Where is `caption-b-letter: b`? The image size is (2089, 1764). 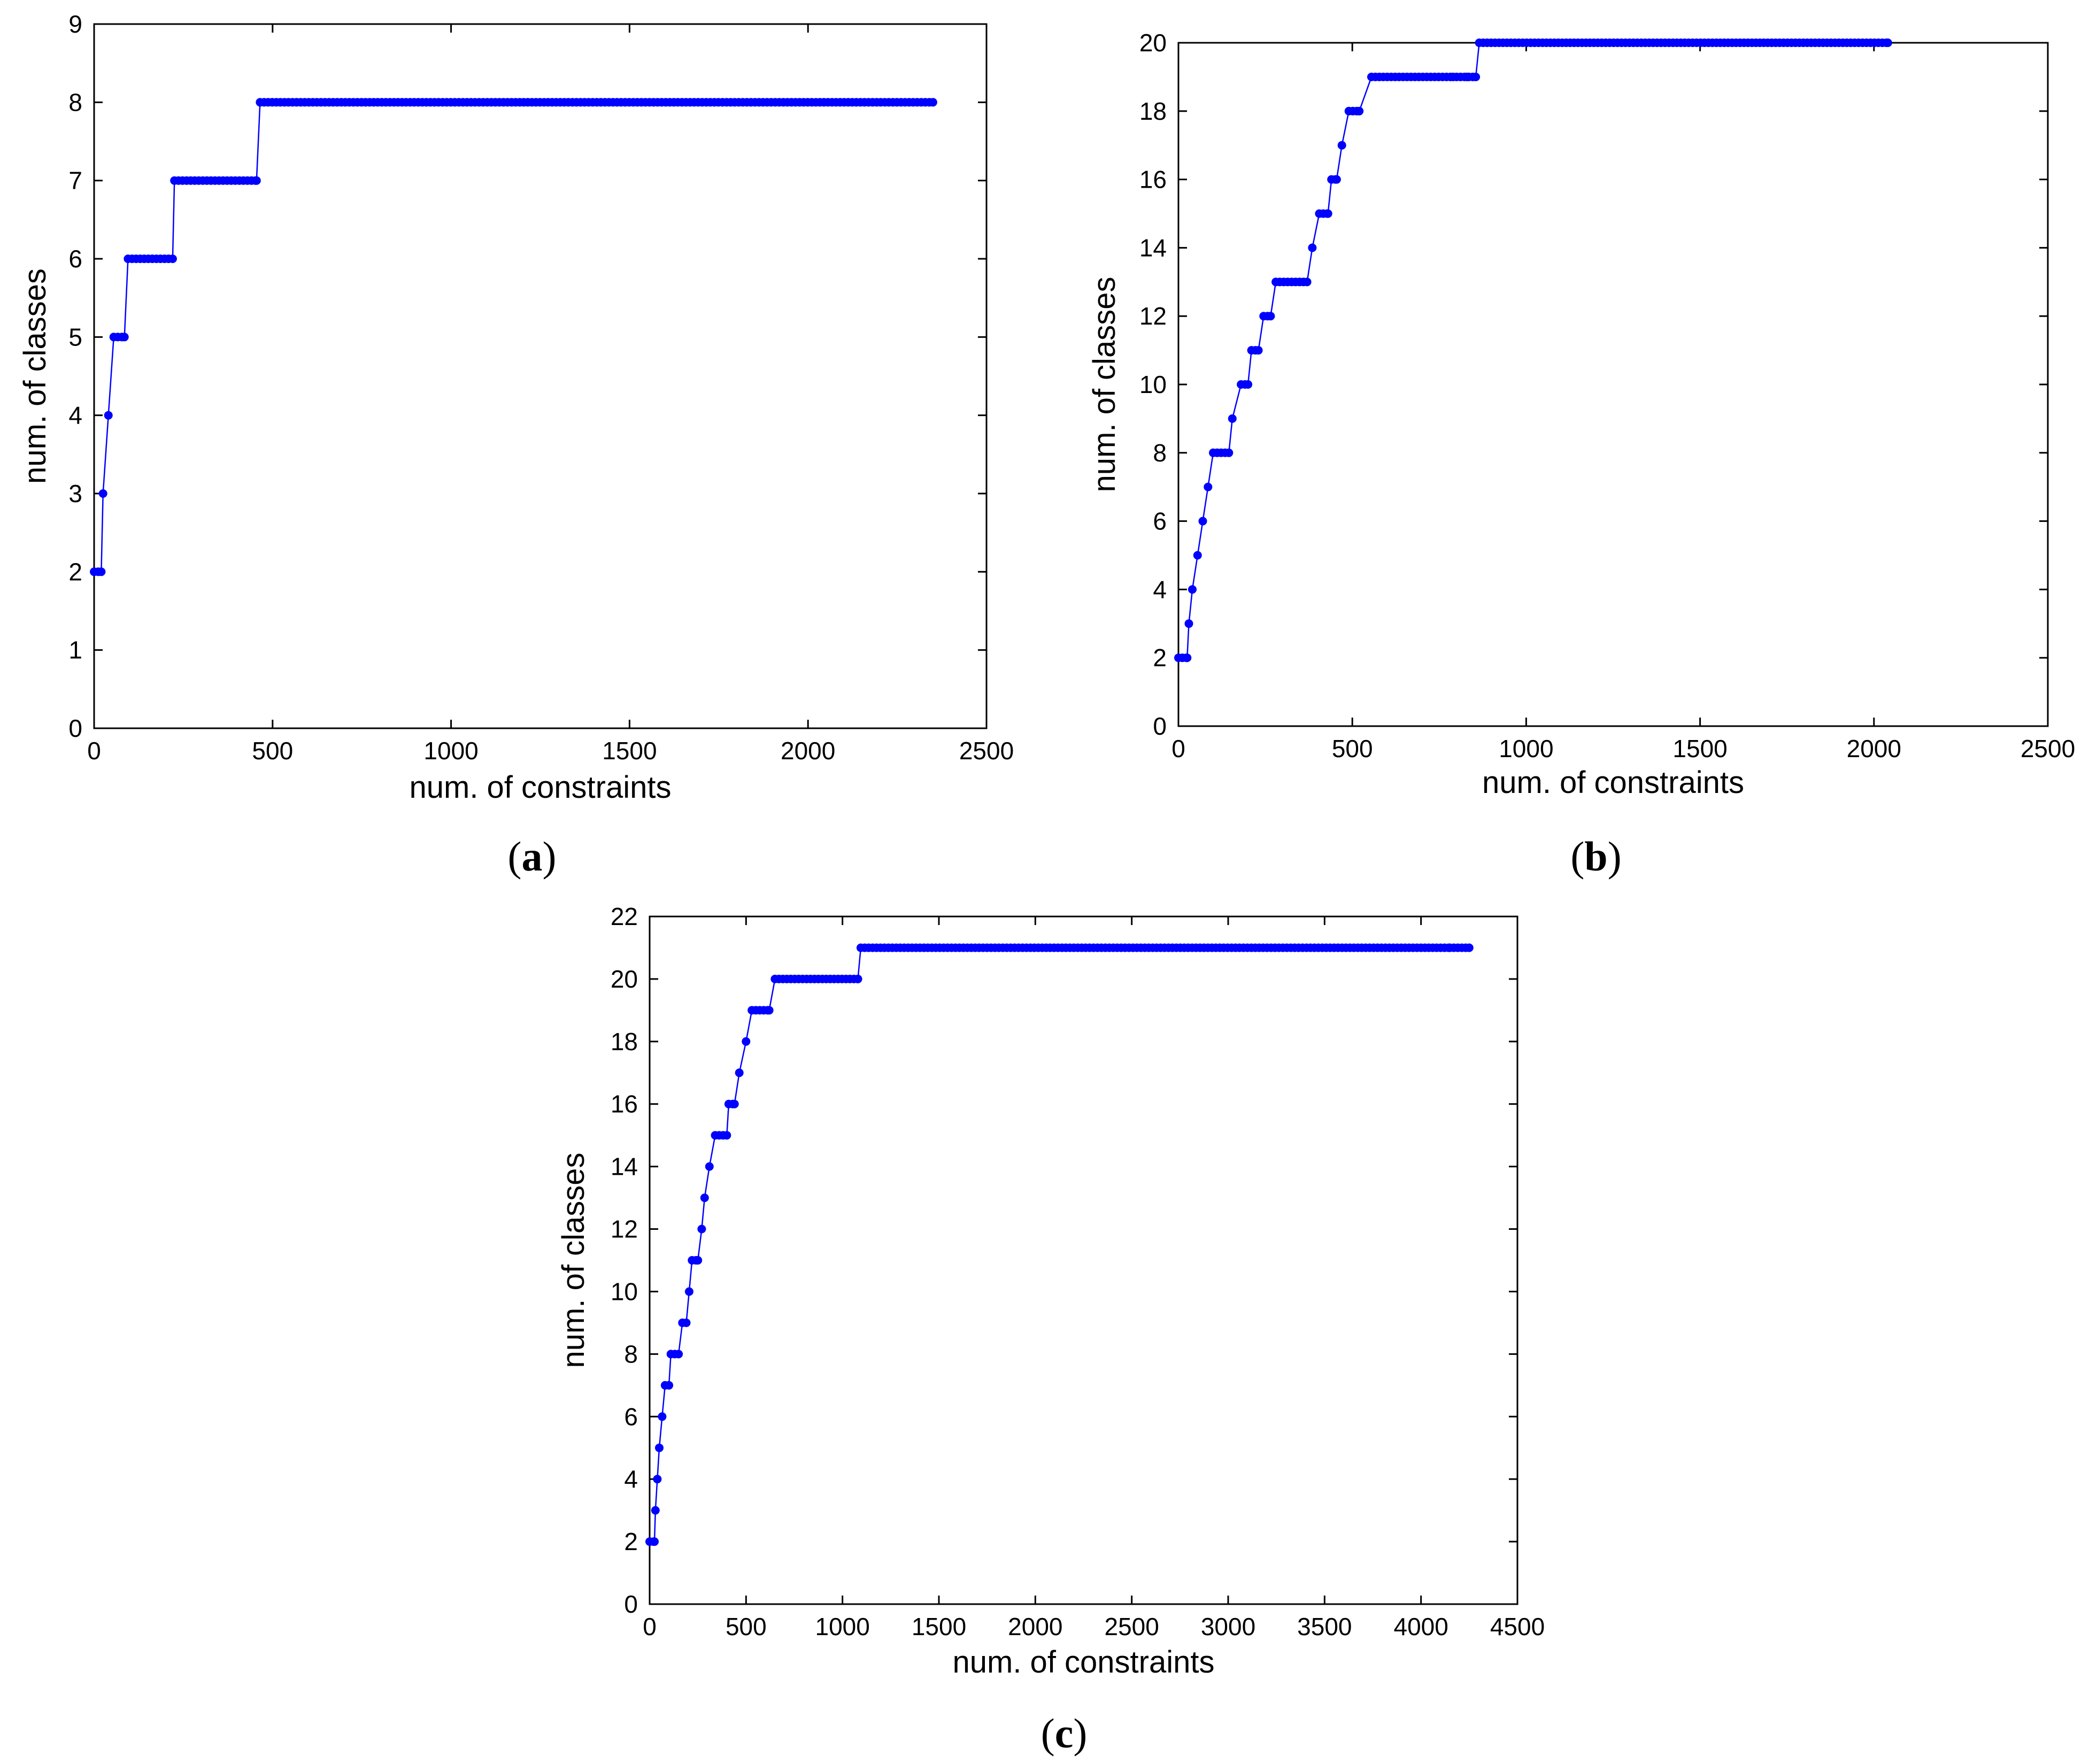 caption-b-letter: b is located at coordinates (1595, 856).